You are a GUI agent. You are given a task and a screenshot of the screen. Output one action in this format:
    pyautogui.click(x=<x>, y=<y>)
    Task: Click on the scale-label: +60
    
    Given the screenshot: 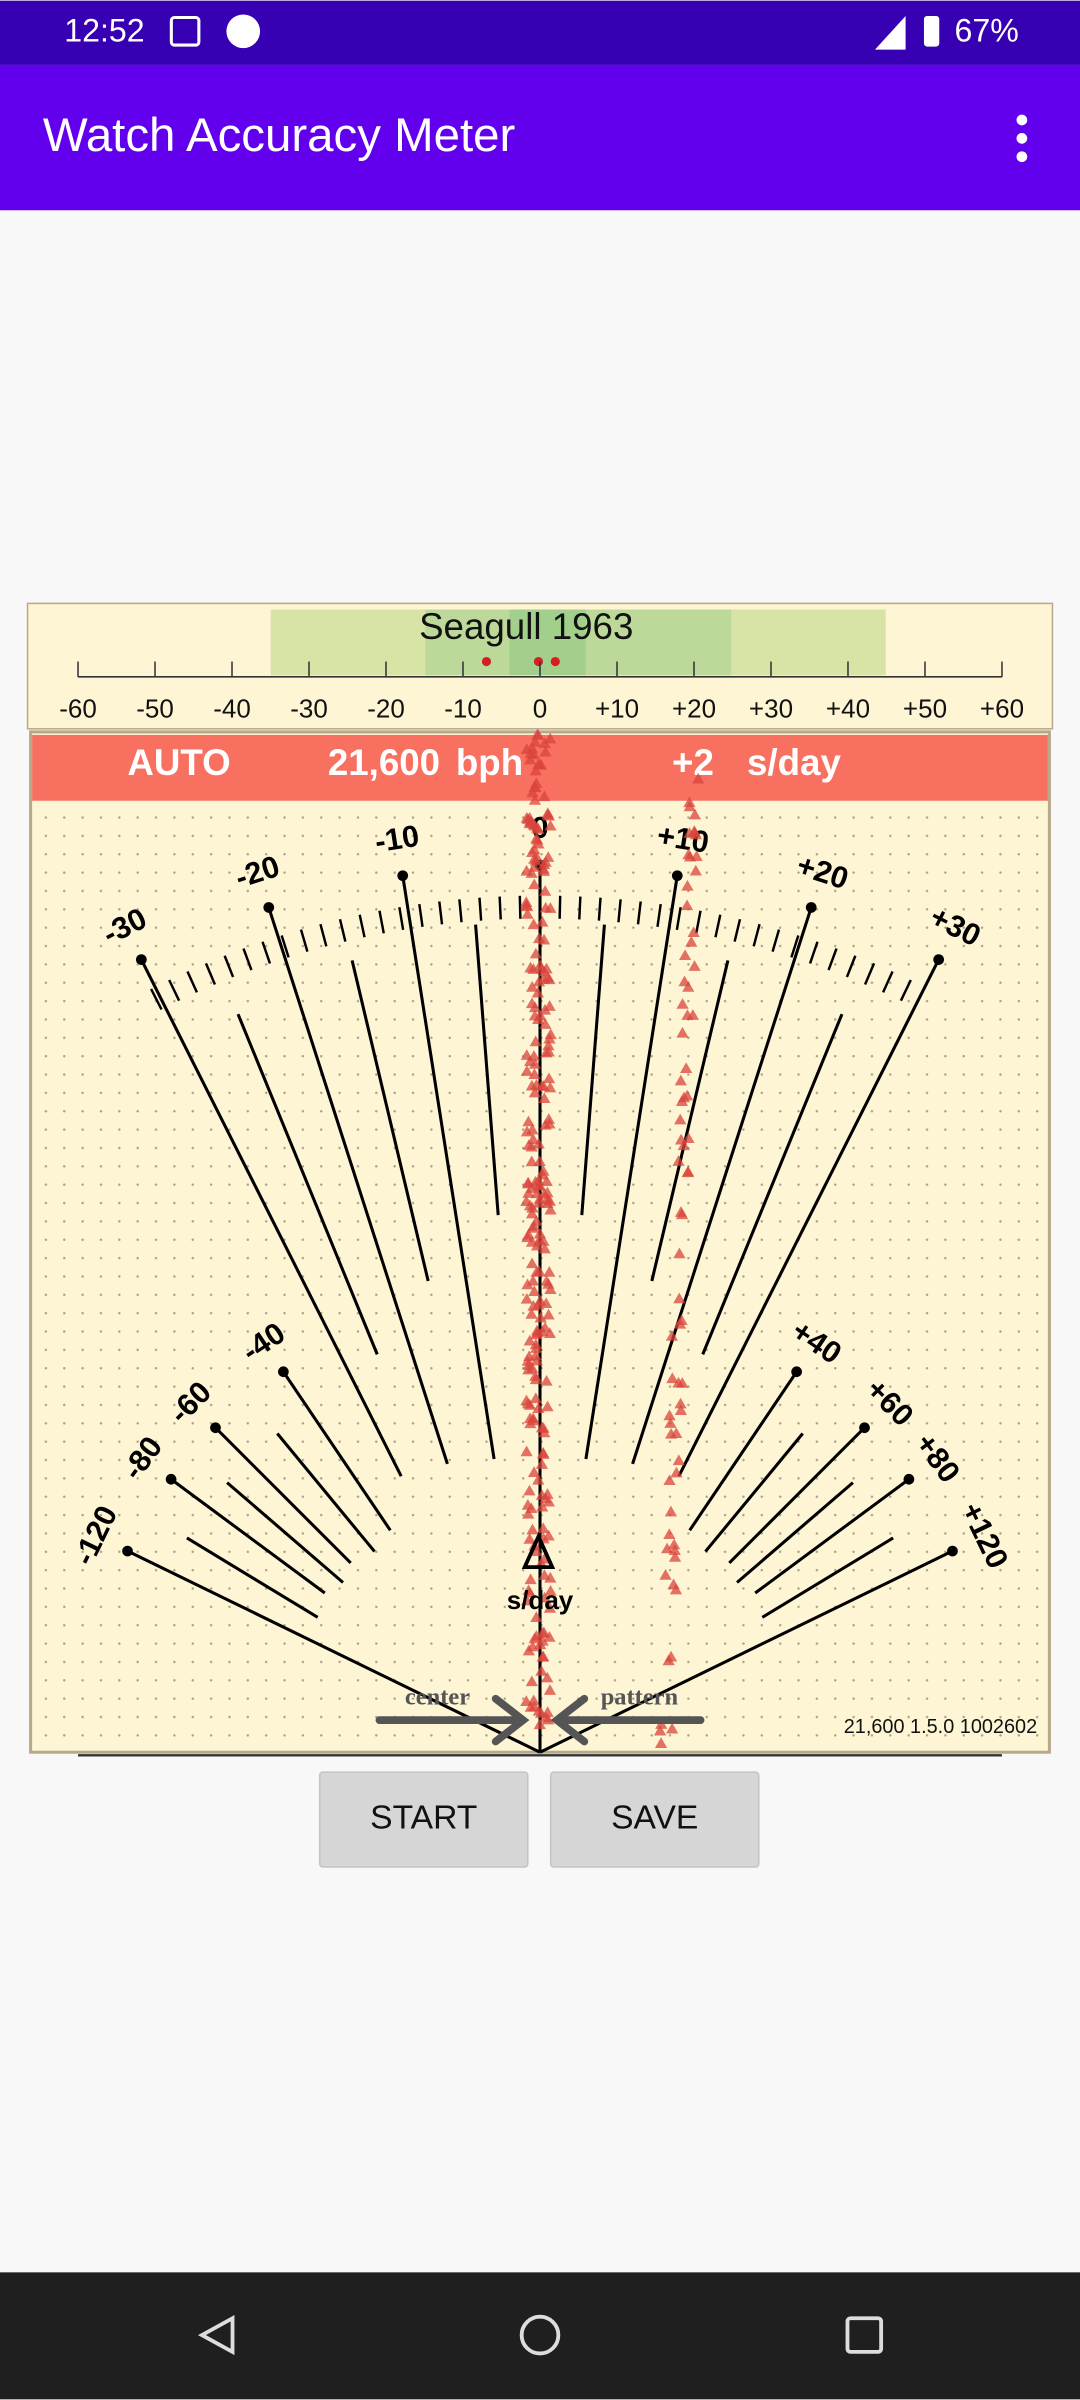 What is the action you would take?
    pyautogui.click(x=1002, y=708)
    